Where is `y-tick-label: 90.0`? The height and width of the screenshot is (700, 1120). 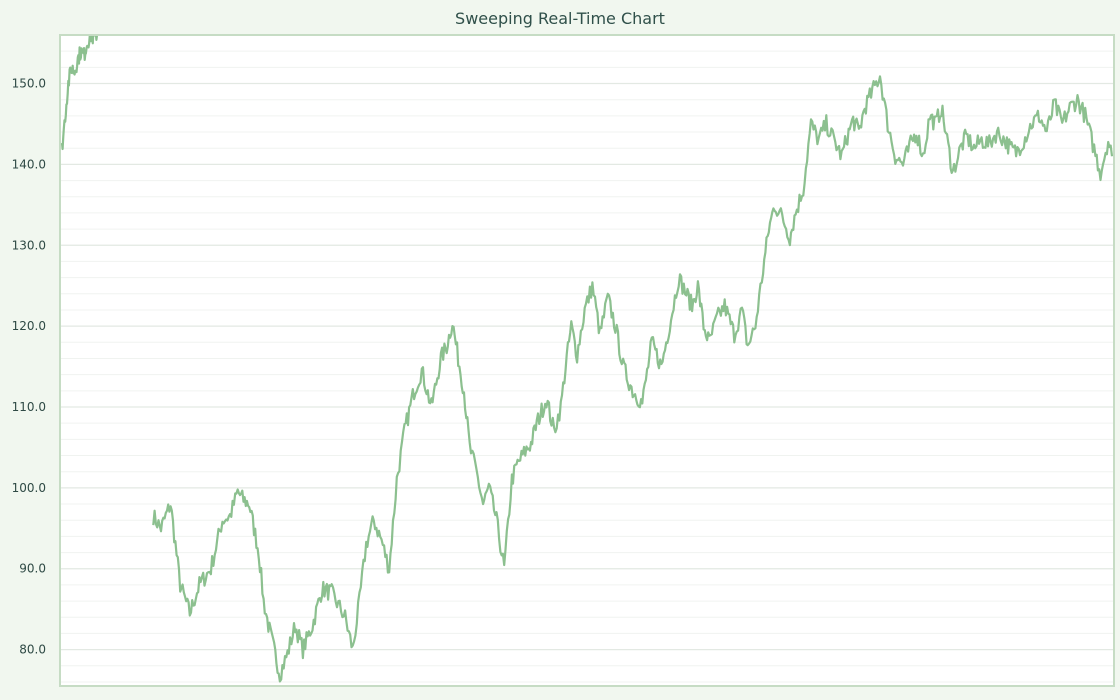 y-tick-label: 90.0 is located at coordinates (32, 569).